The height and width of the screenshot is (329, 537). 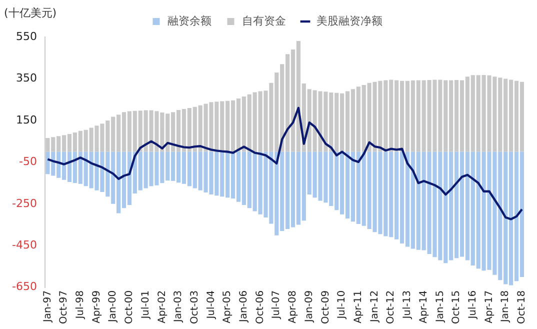 I want to click on x-tick-label: Jul-98, so click(x=80, y=305).